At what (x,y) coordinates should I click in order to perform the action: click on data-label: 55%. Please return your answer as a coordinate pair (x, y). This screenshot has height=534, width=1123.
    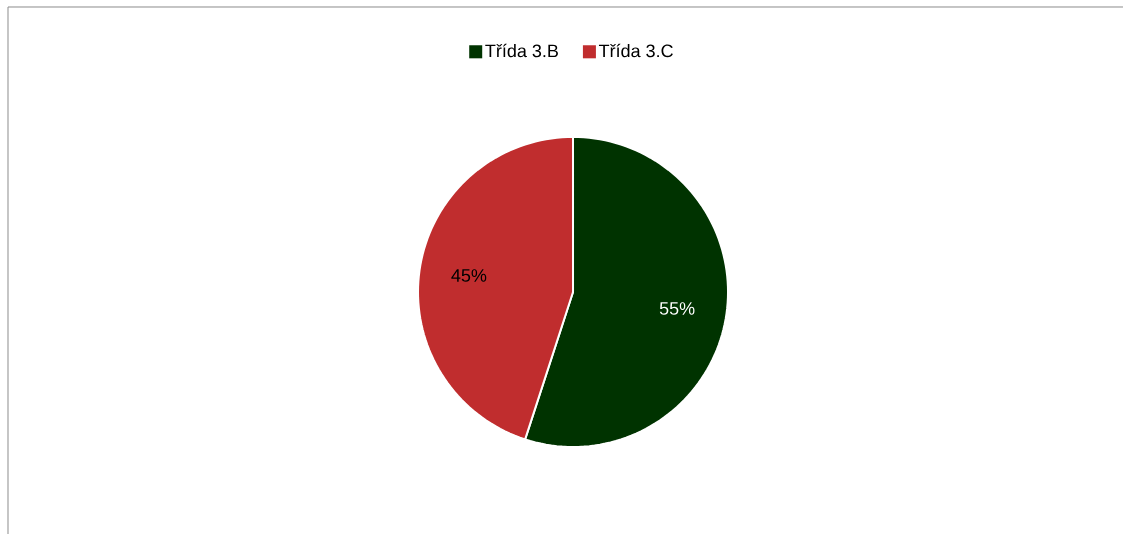
    Looking at the image, I should click on (677, 308).